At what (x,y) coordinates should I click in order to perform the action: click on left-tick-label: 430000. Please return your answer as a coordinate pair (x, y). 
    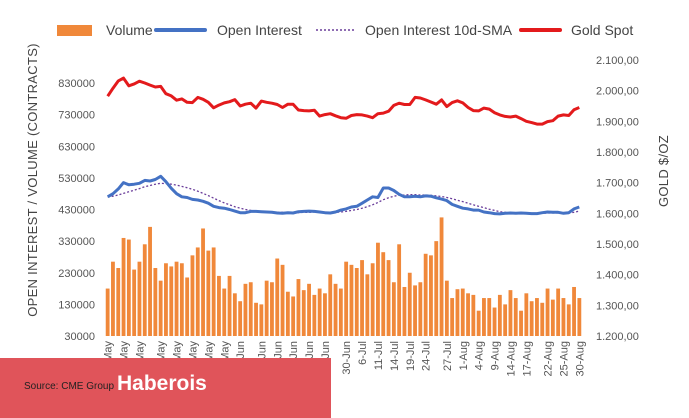
    Looking at the image, I should click on (76, 211).